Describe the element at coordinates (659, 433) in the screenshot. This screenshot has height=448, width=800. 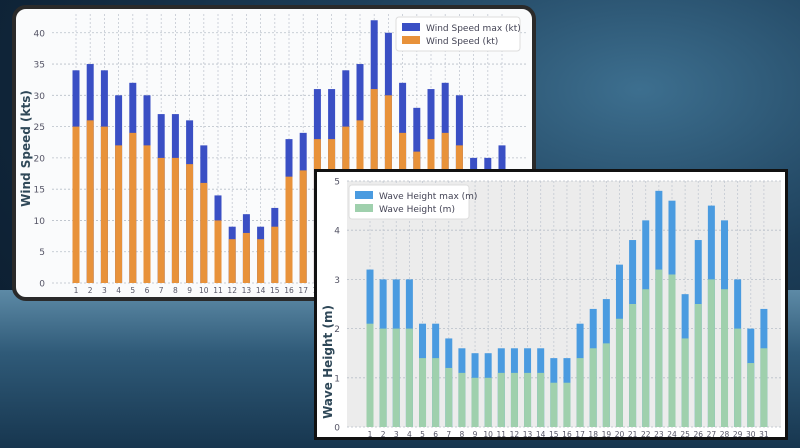
I see `x-tick-label: 23` at that location.